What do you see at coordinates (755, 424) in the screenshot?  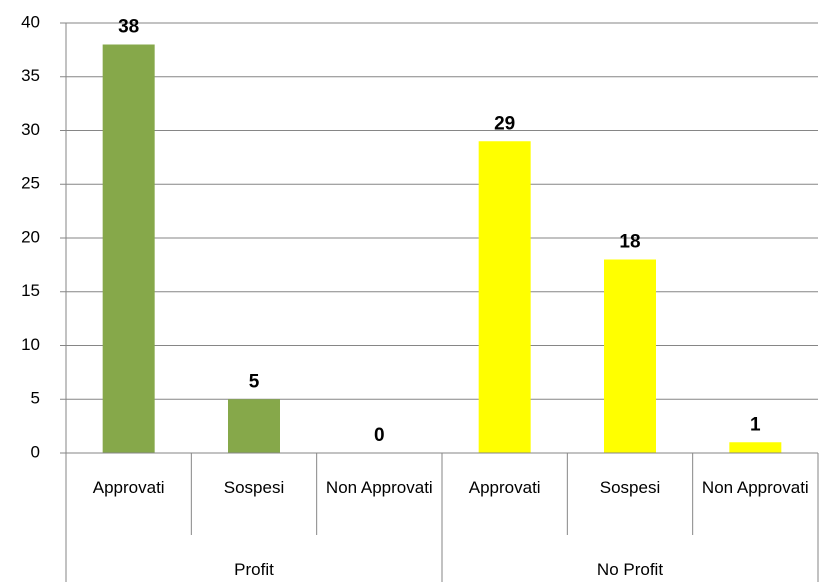 I see `data-label: 1` at bounding box center [755, 424].